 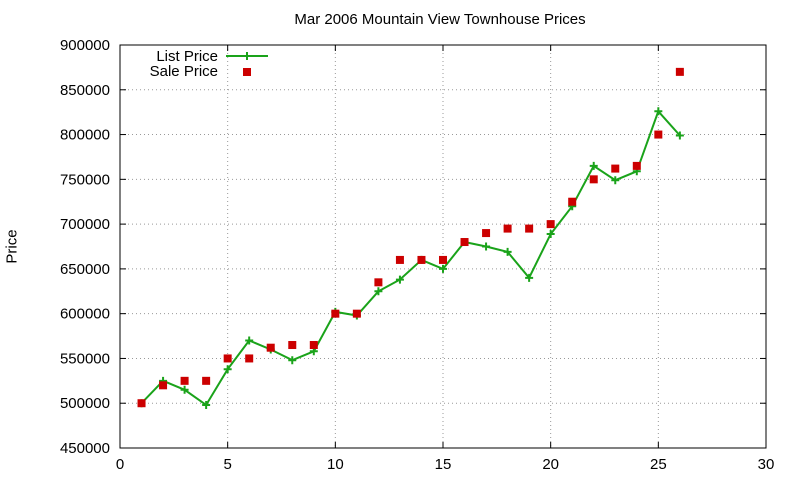 What do you see at coordinates (766, 464) in the screenshot?
I see `x-tick-label: 30` at bounding box center [766, 464].